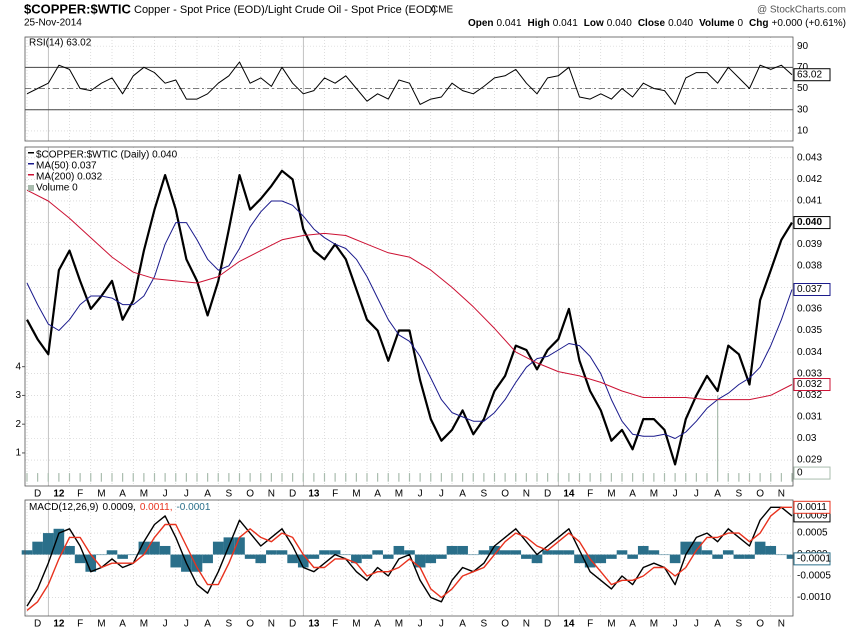  Describe the element at coordinates (156, 507) in the screenshot. I see `legend-value: 0.0011,` at that location.